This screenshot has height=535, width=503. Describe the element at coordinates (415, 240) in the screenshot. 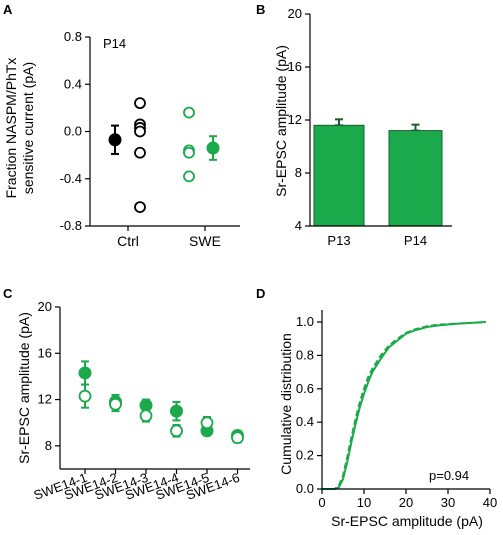

I see `panel-b-category-label: P14` at that location.